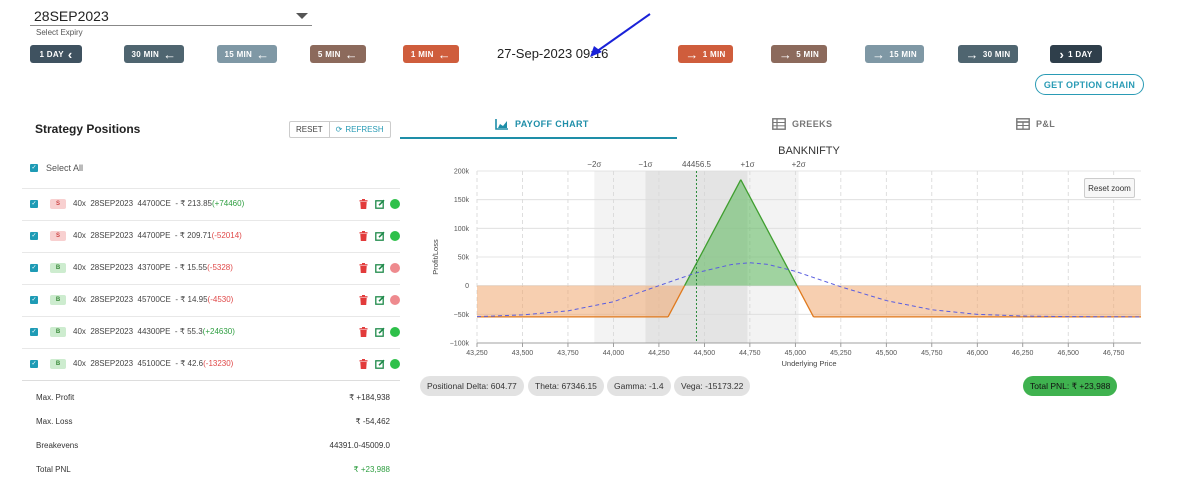 This screenshot has width=1200, height=491. Describe the element at coordinates (809, 301) in the screenshot. I see `loss-area` at that location.